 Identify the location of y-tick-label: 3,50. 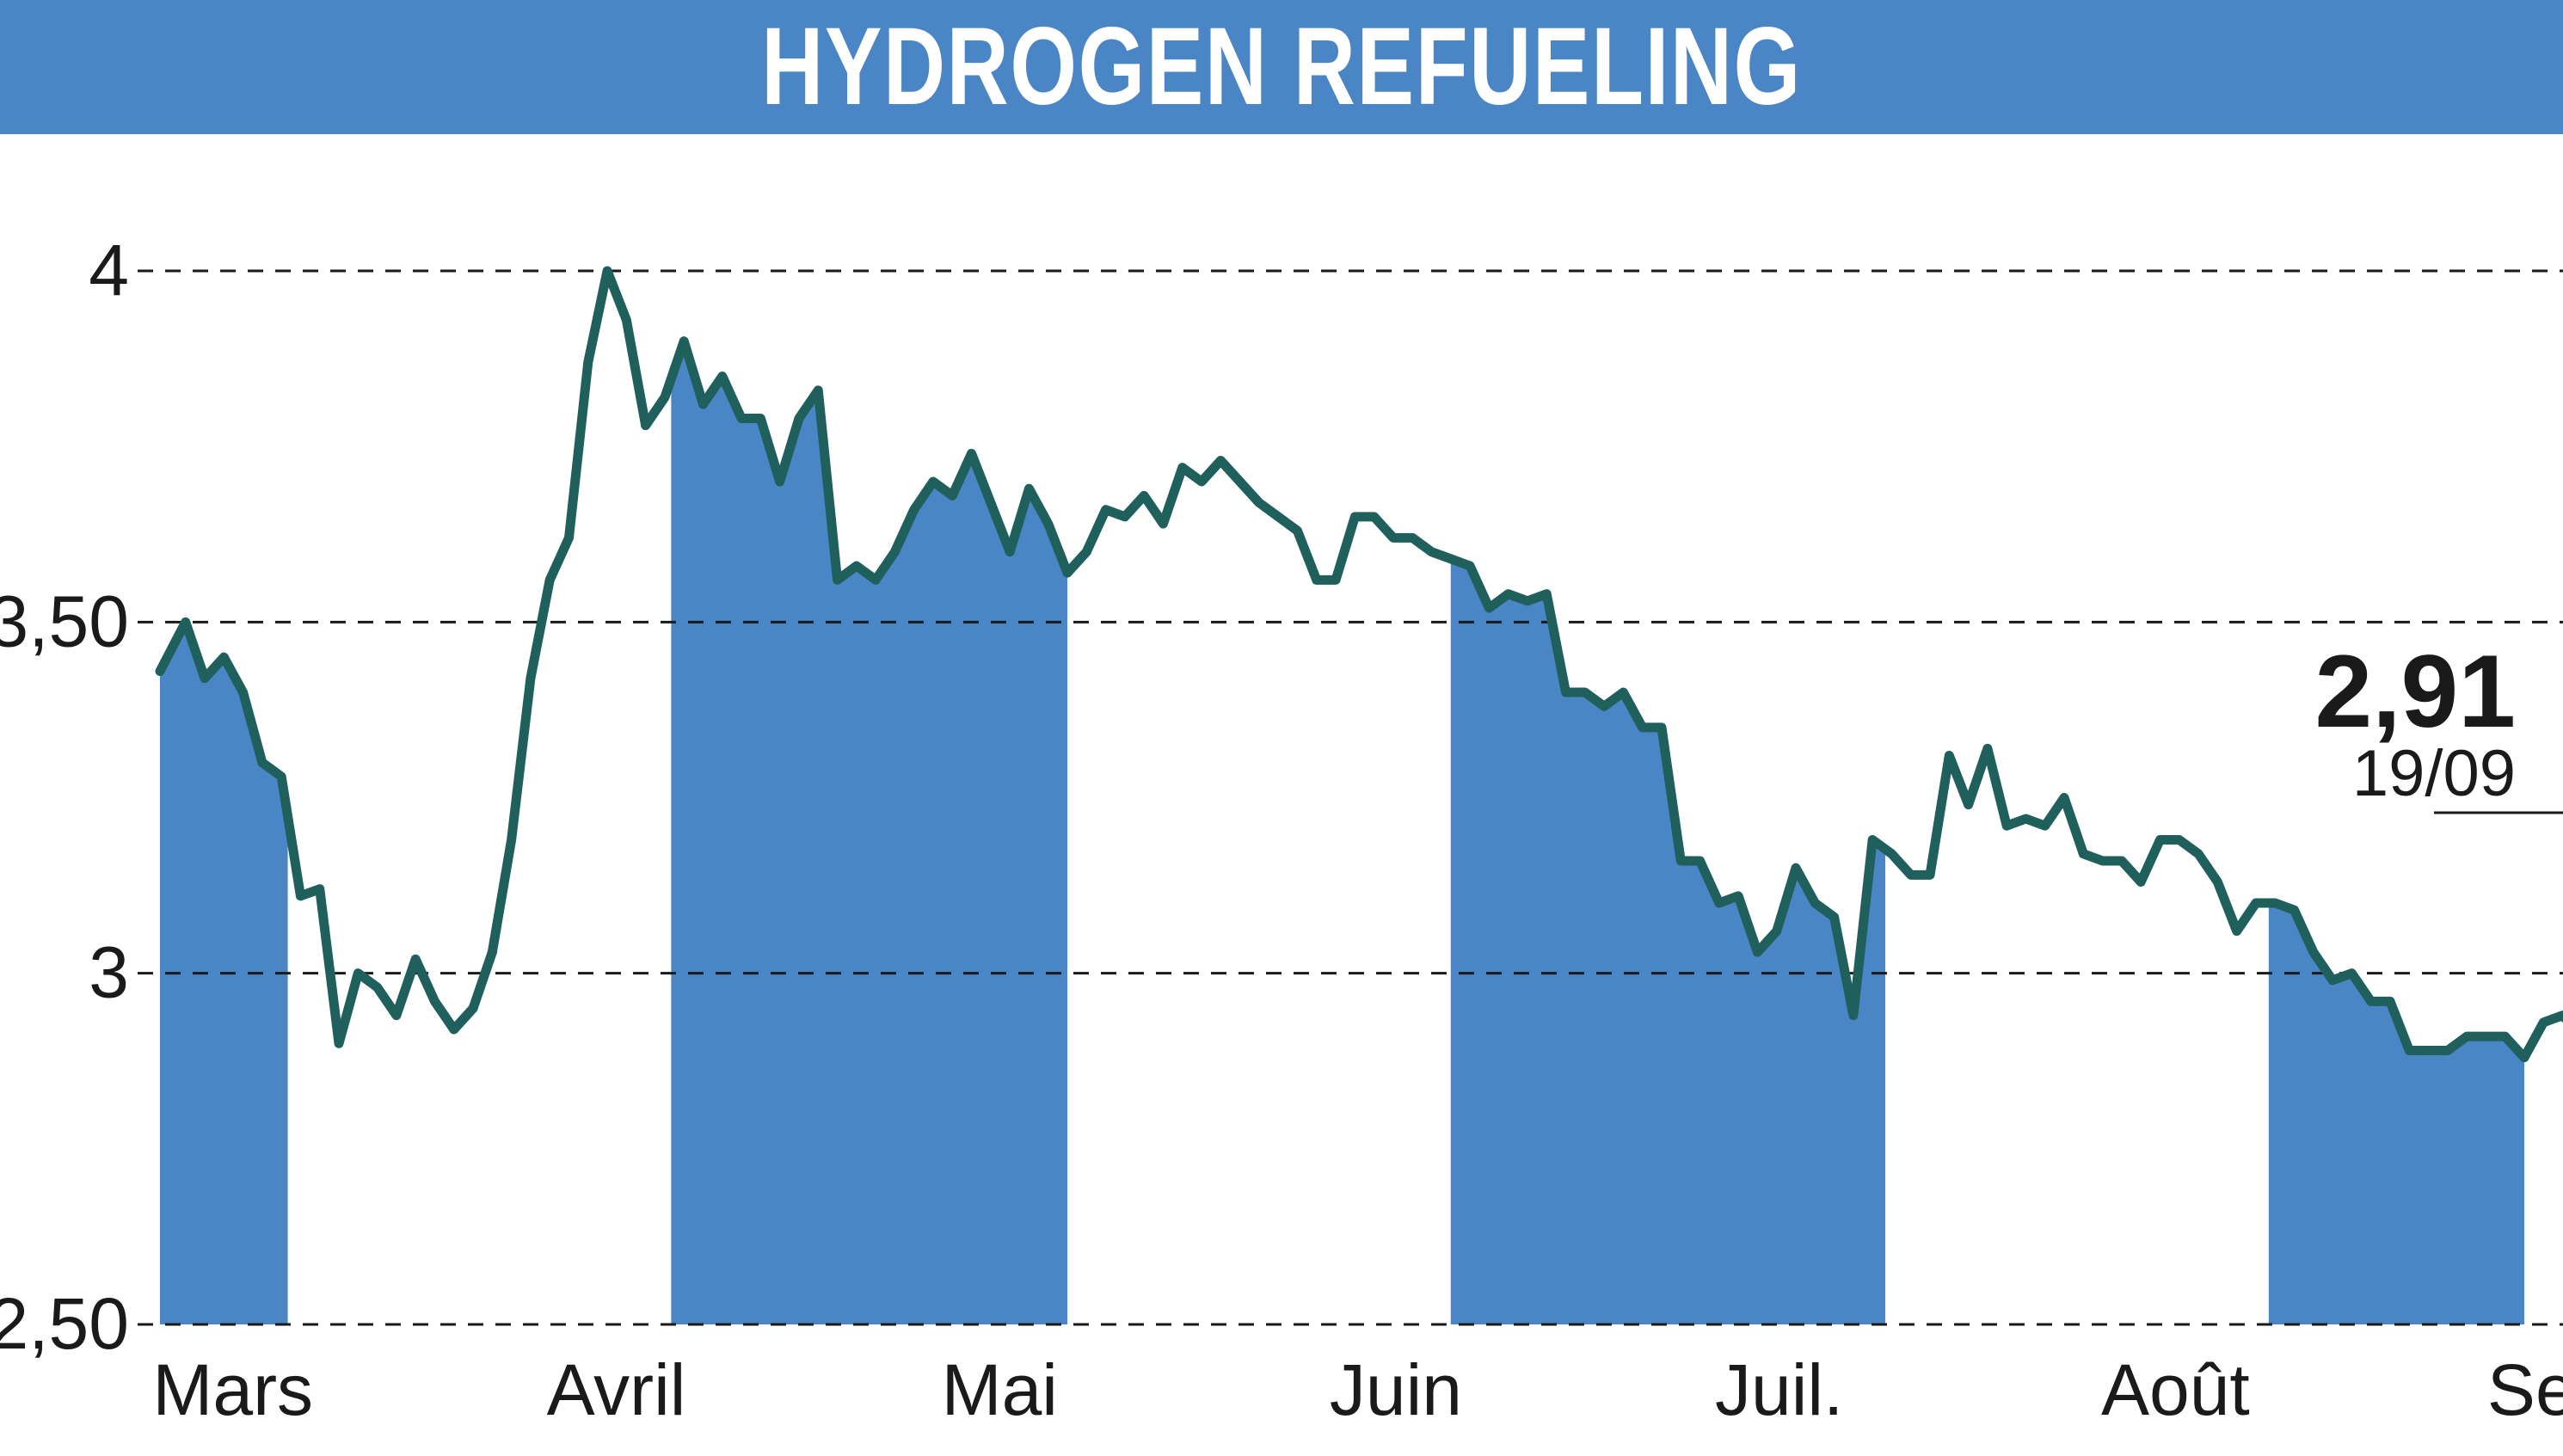
(64, 621).